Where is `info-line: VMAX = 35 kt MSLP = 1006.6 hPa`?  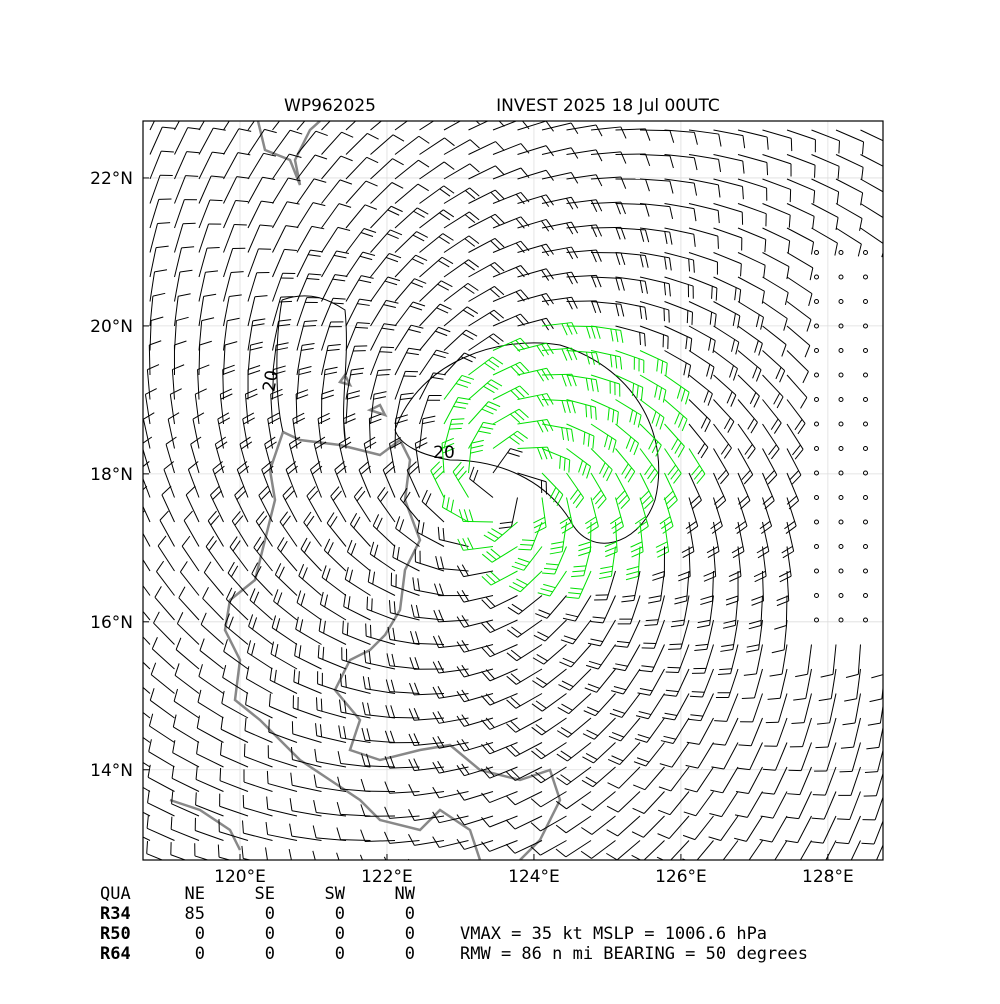
info-line: VMAX = 35 kt MSLP = 1006.6 hPa is located at coordinates (613, 934).